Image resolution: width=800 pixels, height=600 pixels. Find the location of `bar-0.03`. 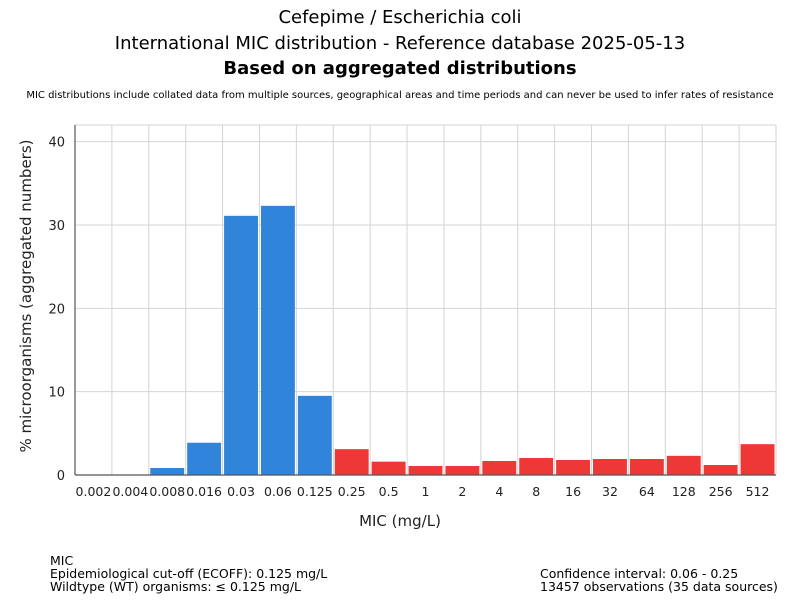

bar-0.03 is located at coordinates (241, 345).